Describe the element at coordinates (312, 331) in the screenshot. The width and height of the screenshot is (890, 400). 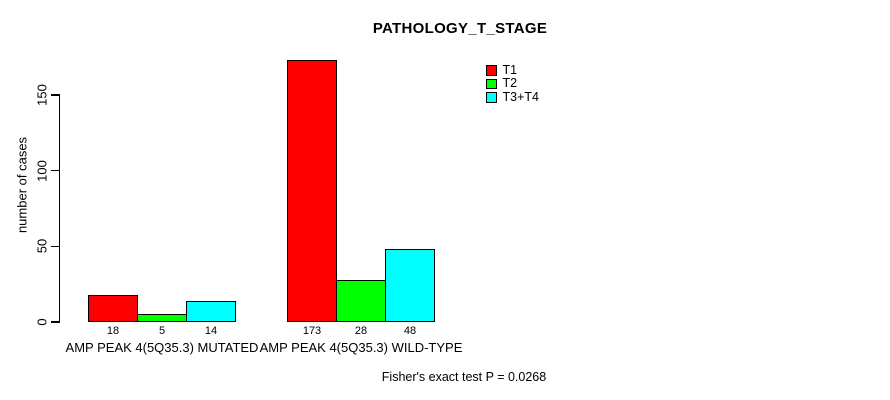
I see `bar-value: 173` at that location.